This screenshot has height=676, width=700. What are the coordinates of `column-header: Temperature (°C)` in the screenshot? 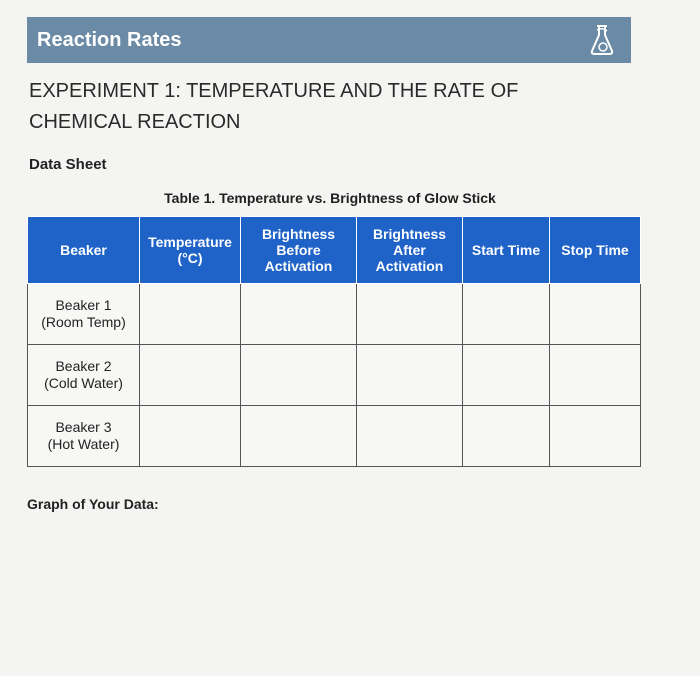 It's located at (190, 250).